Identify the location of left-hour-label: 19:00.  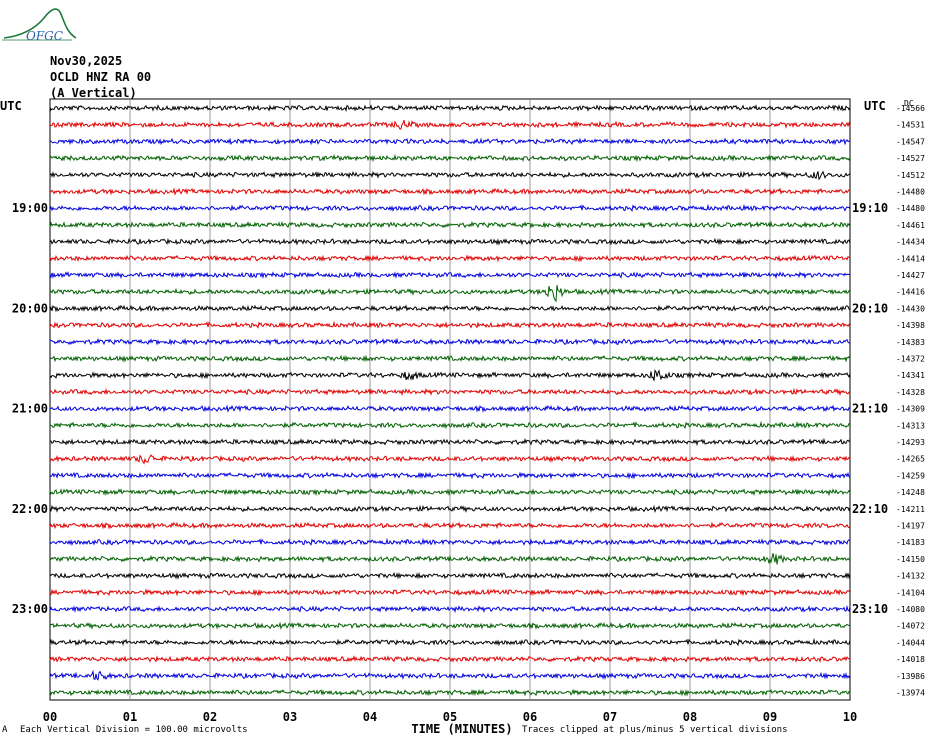
(30, 208).